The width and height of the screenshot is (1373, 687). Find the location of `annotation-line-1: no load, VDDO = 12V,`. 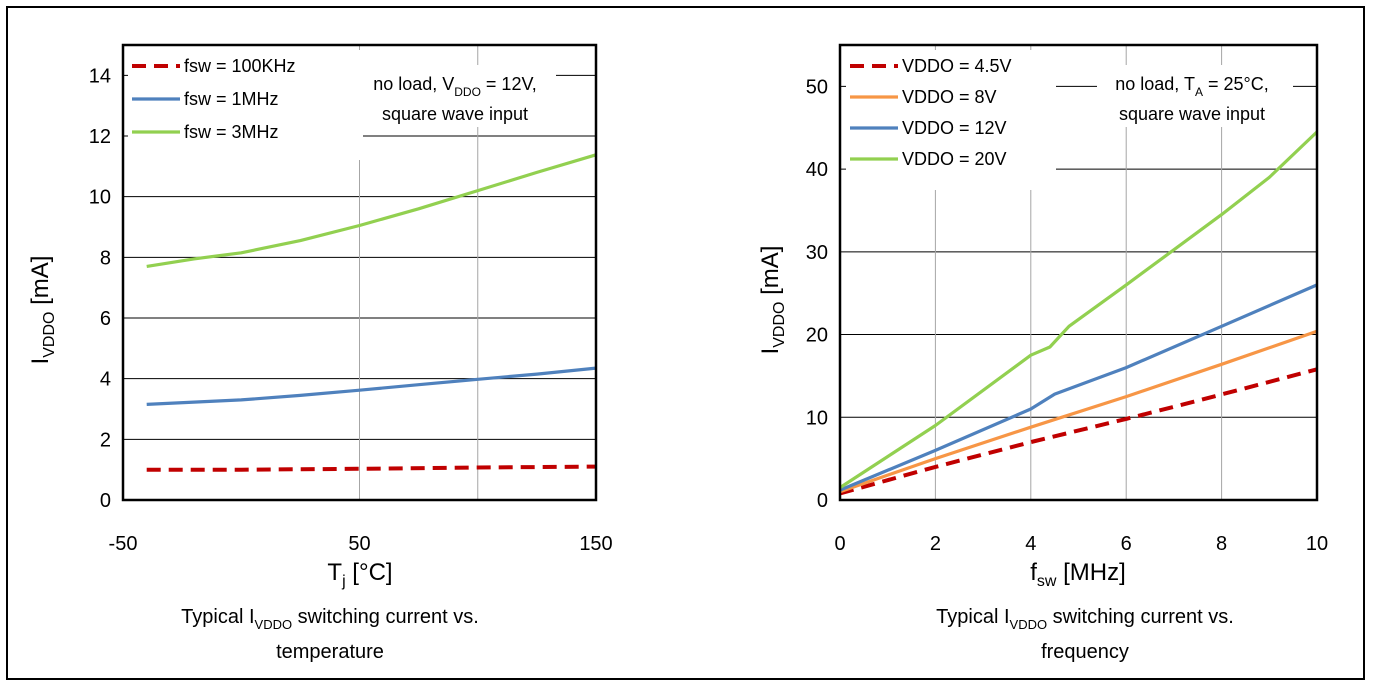

annotation-line-1: no load, VDDO = 12V, is located at coordinates (455, 86).